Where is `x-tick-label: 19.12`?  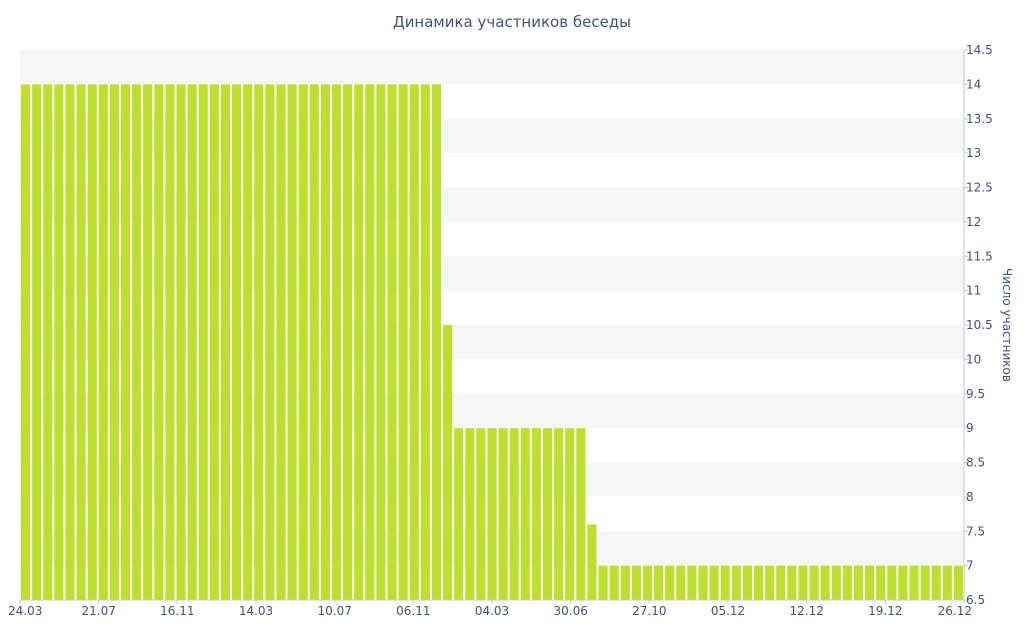 x-tick-label: 19.12 is located at coordinates (885, 611).